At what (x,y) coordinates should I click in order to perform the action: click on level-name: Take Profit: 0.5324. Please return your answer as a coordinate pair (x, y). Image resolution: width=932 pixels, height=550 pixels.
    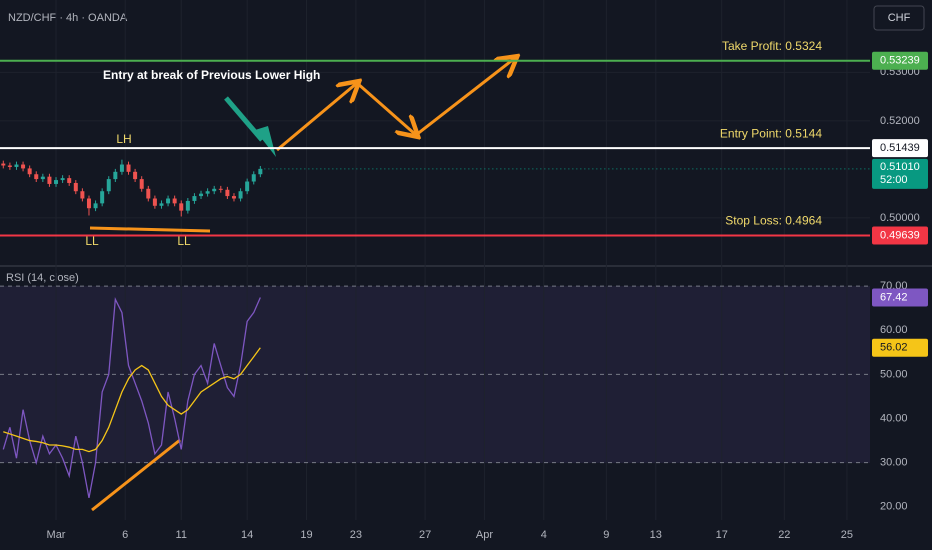
    Looking at the image, I should click on (772, 46).